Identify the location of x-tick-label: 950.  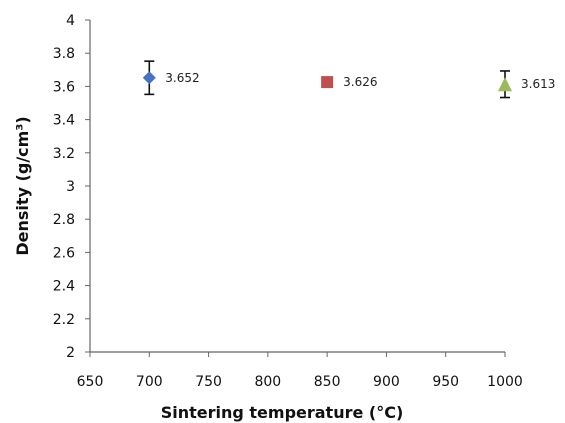
(445, 382).